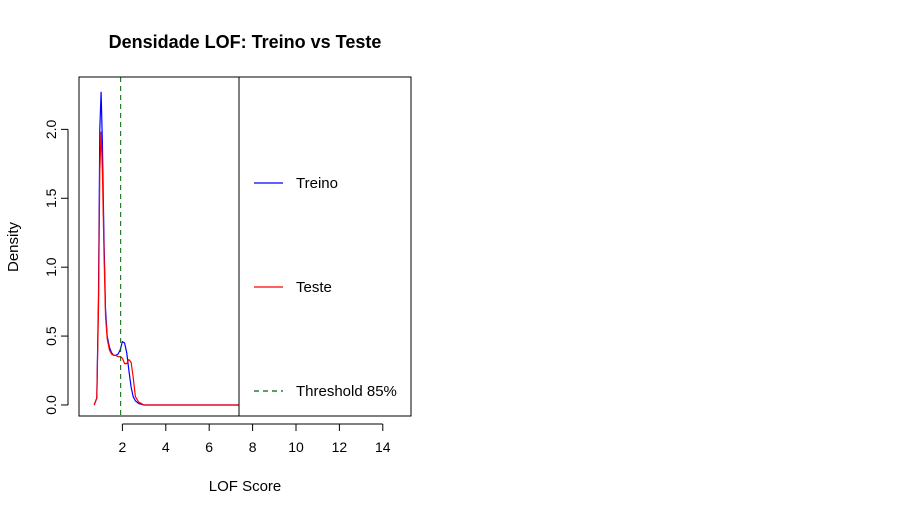  I want to click on x-tick-label: 8, so click(253, 447).